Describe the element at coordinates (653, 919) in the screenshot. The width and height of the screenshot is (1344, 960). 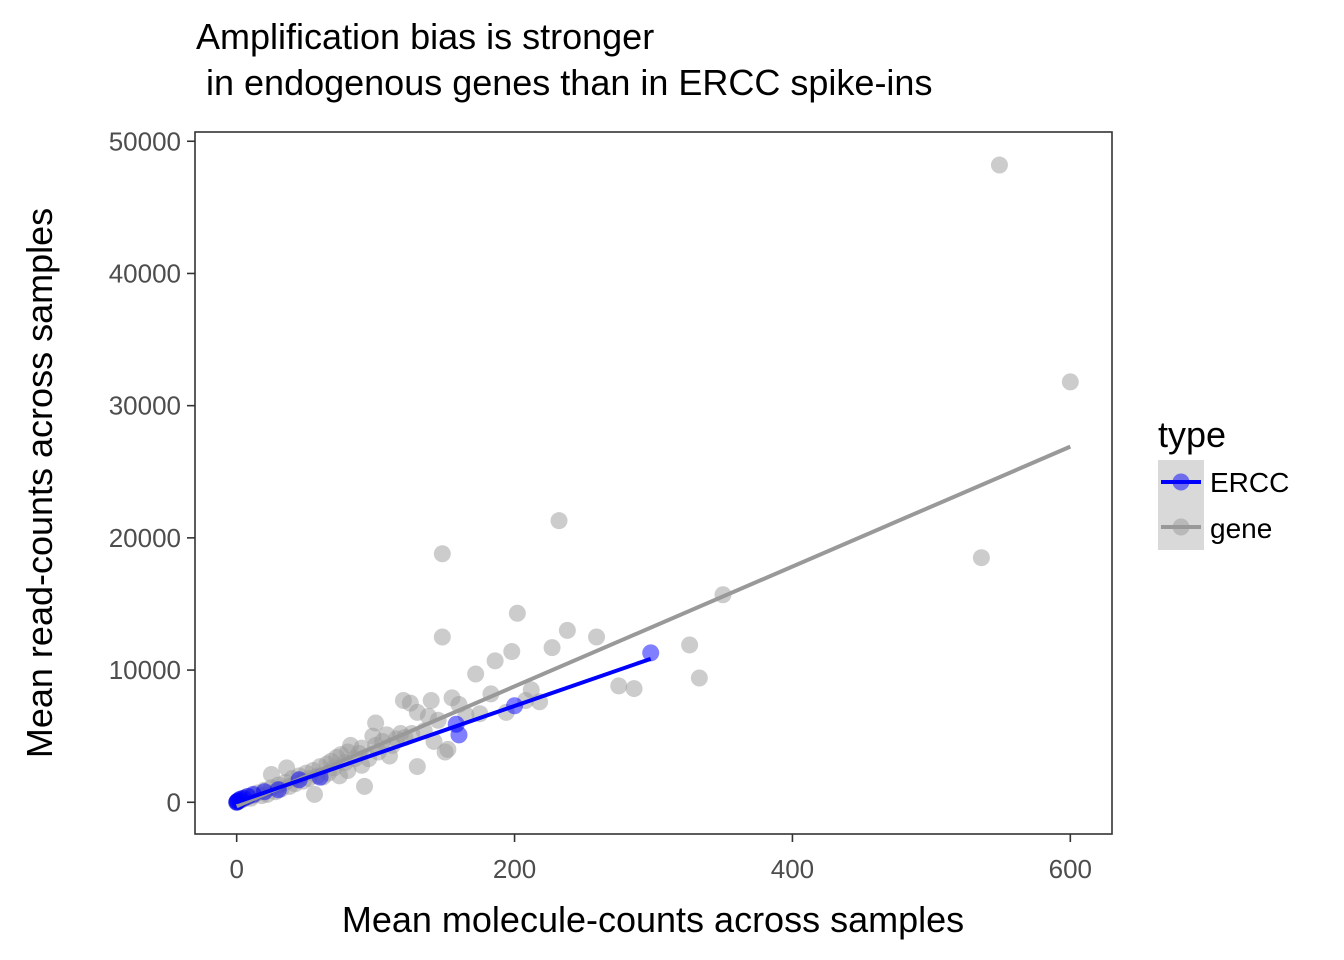
I see `x-axis-title: Mean molecule-counts across samples` at that location.